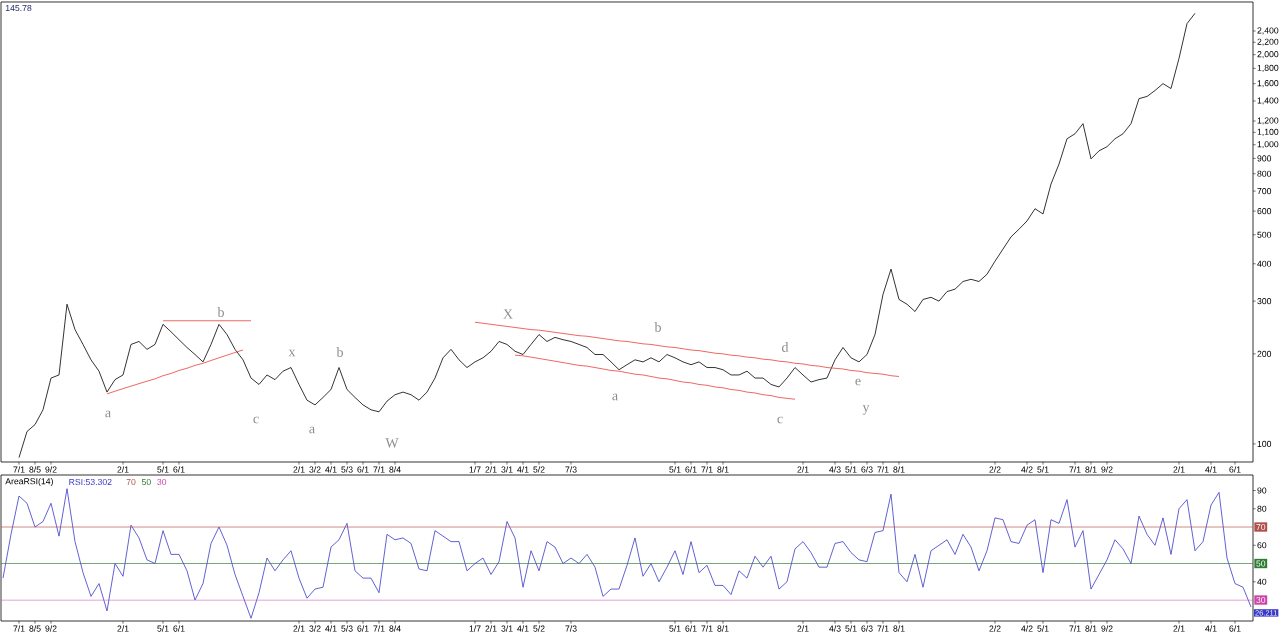 This screenshot has width=1280, height=633. What do you see at coordinates (146, 482) in the screenshot?
I see `text: 50` at bounding box center [146, 482].